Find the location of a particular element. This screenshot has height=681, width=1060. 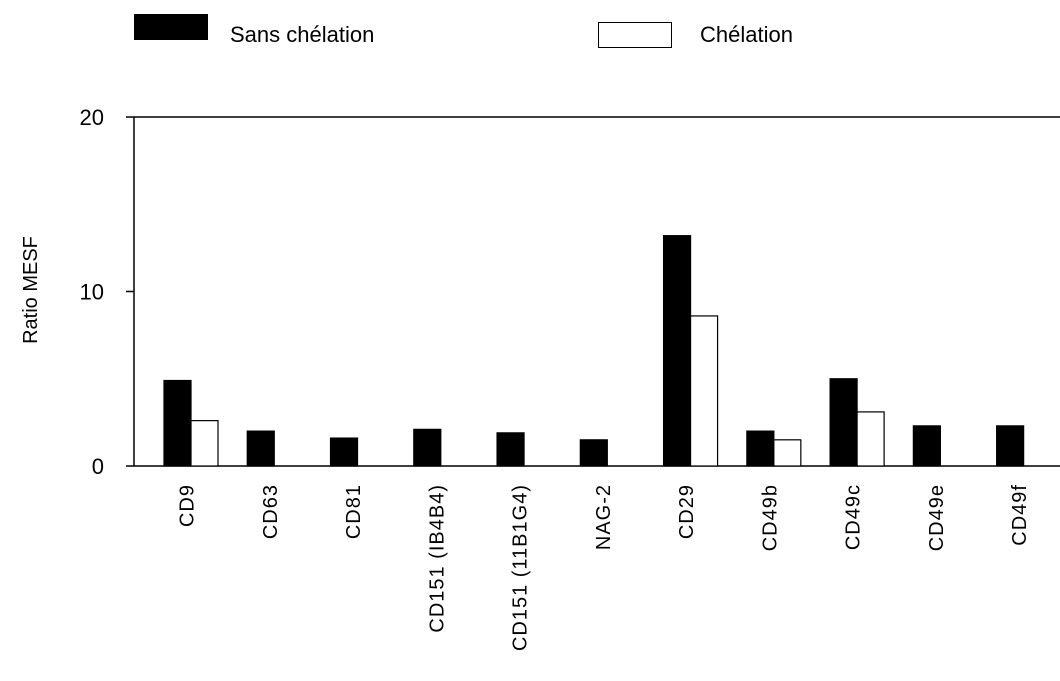

bar-sans-chelation-cd49c is located at coordinates (843, 422).